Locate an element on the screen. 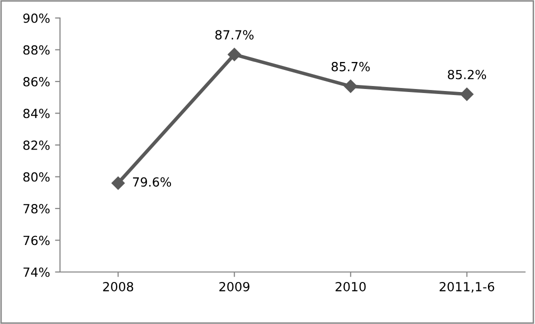 The image size is (535, 324). y-tick-label: 84% is located at coordinates (36, 113).